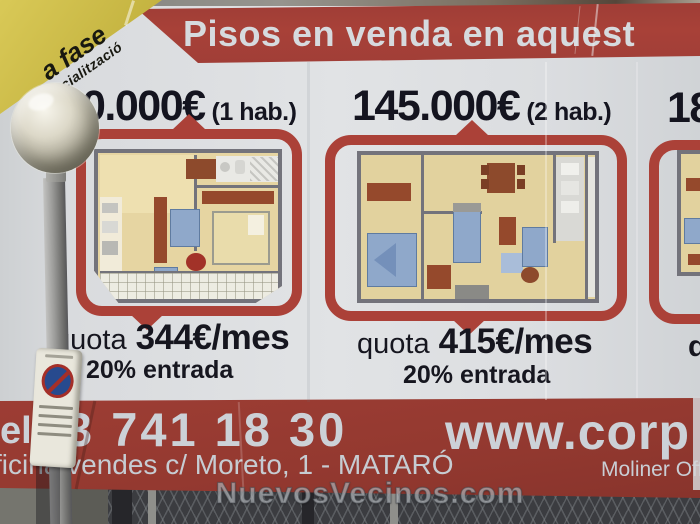  Describe the element at coordinates (436, 106) in the screenshot. I see `price-2hab-value: 145.000€` at that location.